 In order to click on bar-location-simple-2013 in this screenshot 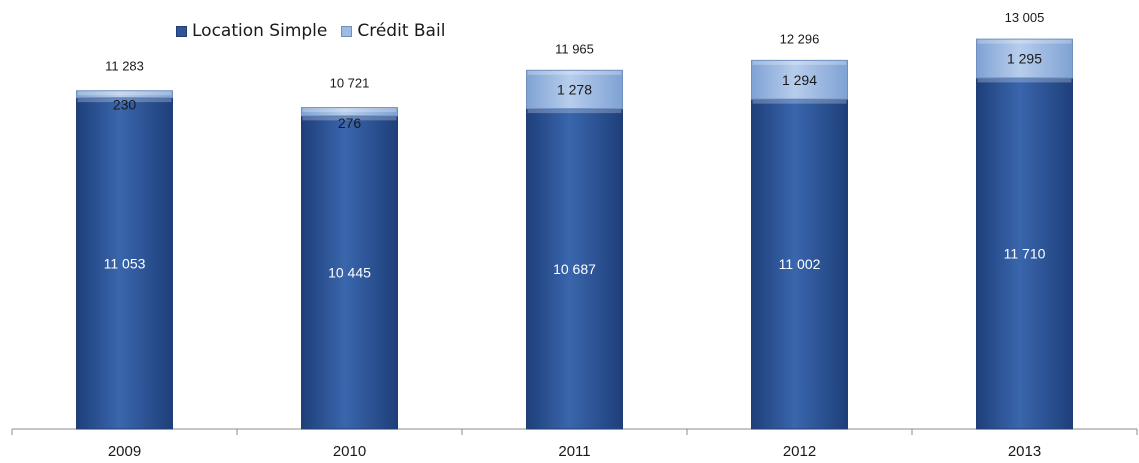, I will do `click(1024, 253)`.